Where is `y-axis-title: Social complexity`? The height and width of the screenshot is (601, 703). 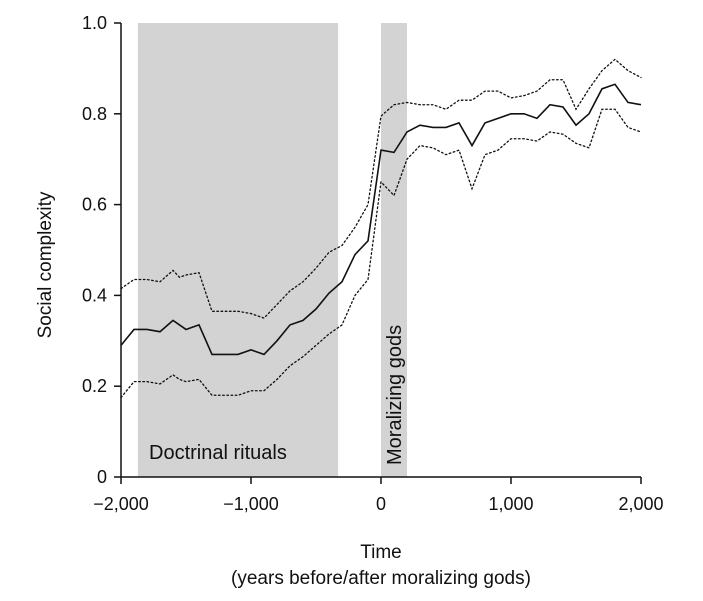 y-axis-title: Social complexity is located at coordinates (45, 264).